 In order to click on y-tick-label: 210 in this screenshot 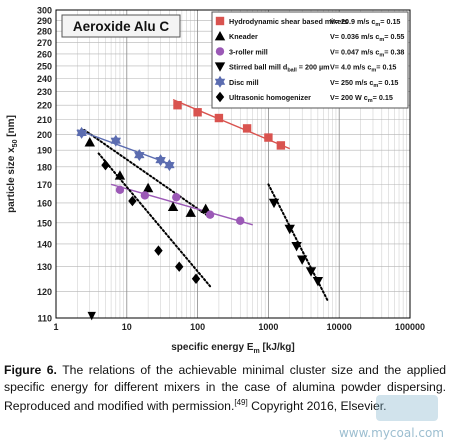, I will do `click(44, 120)`.